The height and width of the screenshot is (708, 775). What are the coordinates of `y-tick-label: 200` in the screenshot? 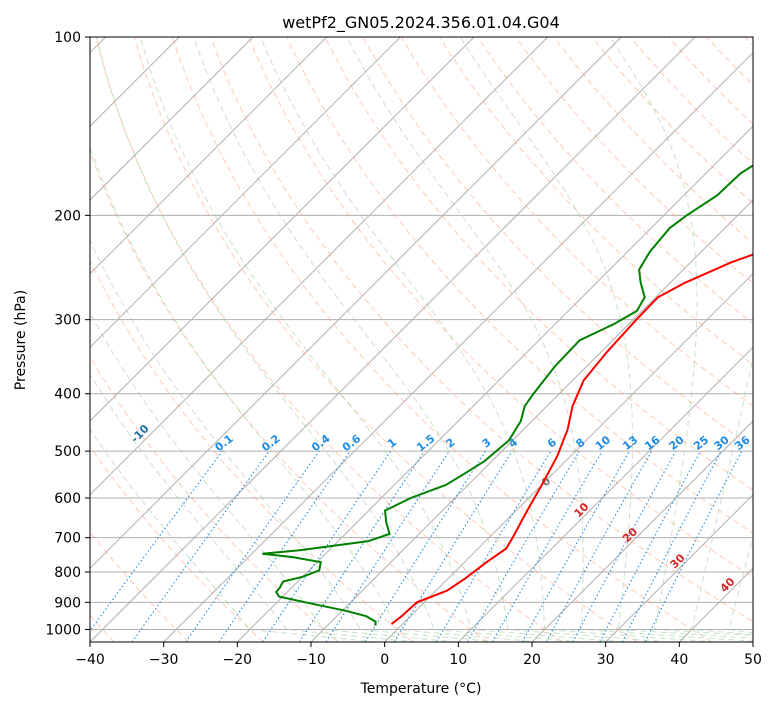 It's located at (67, 216).